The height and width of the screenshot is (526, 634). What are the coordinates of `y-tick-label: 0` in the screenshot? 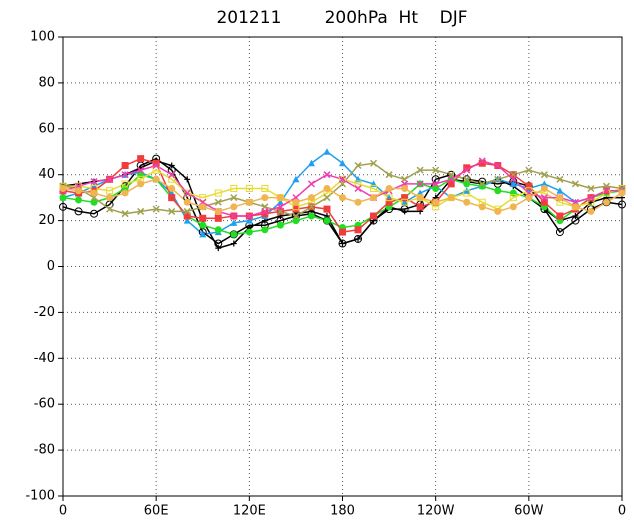 It's located at (51, 266).